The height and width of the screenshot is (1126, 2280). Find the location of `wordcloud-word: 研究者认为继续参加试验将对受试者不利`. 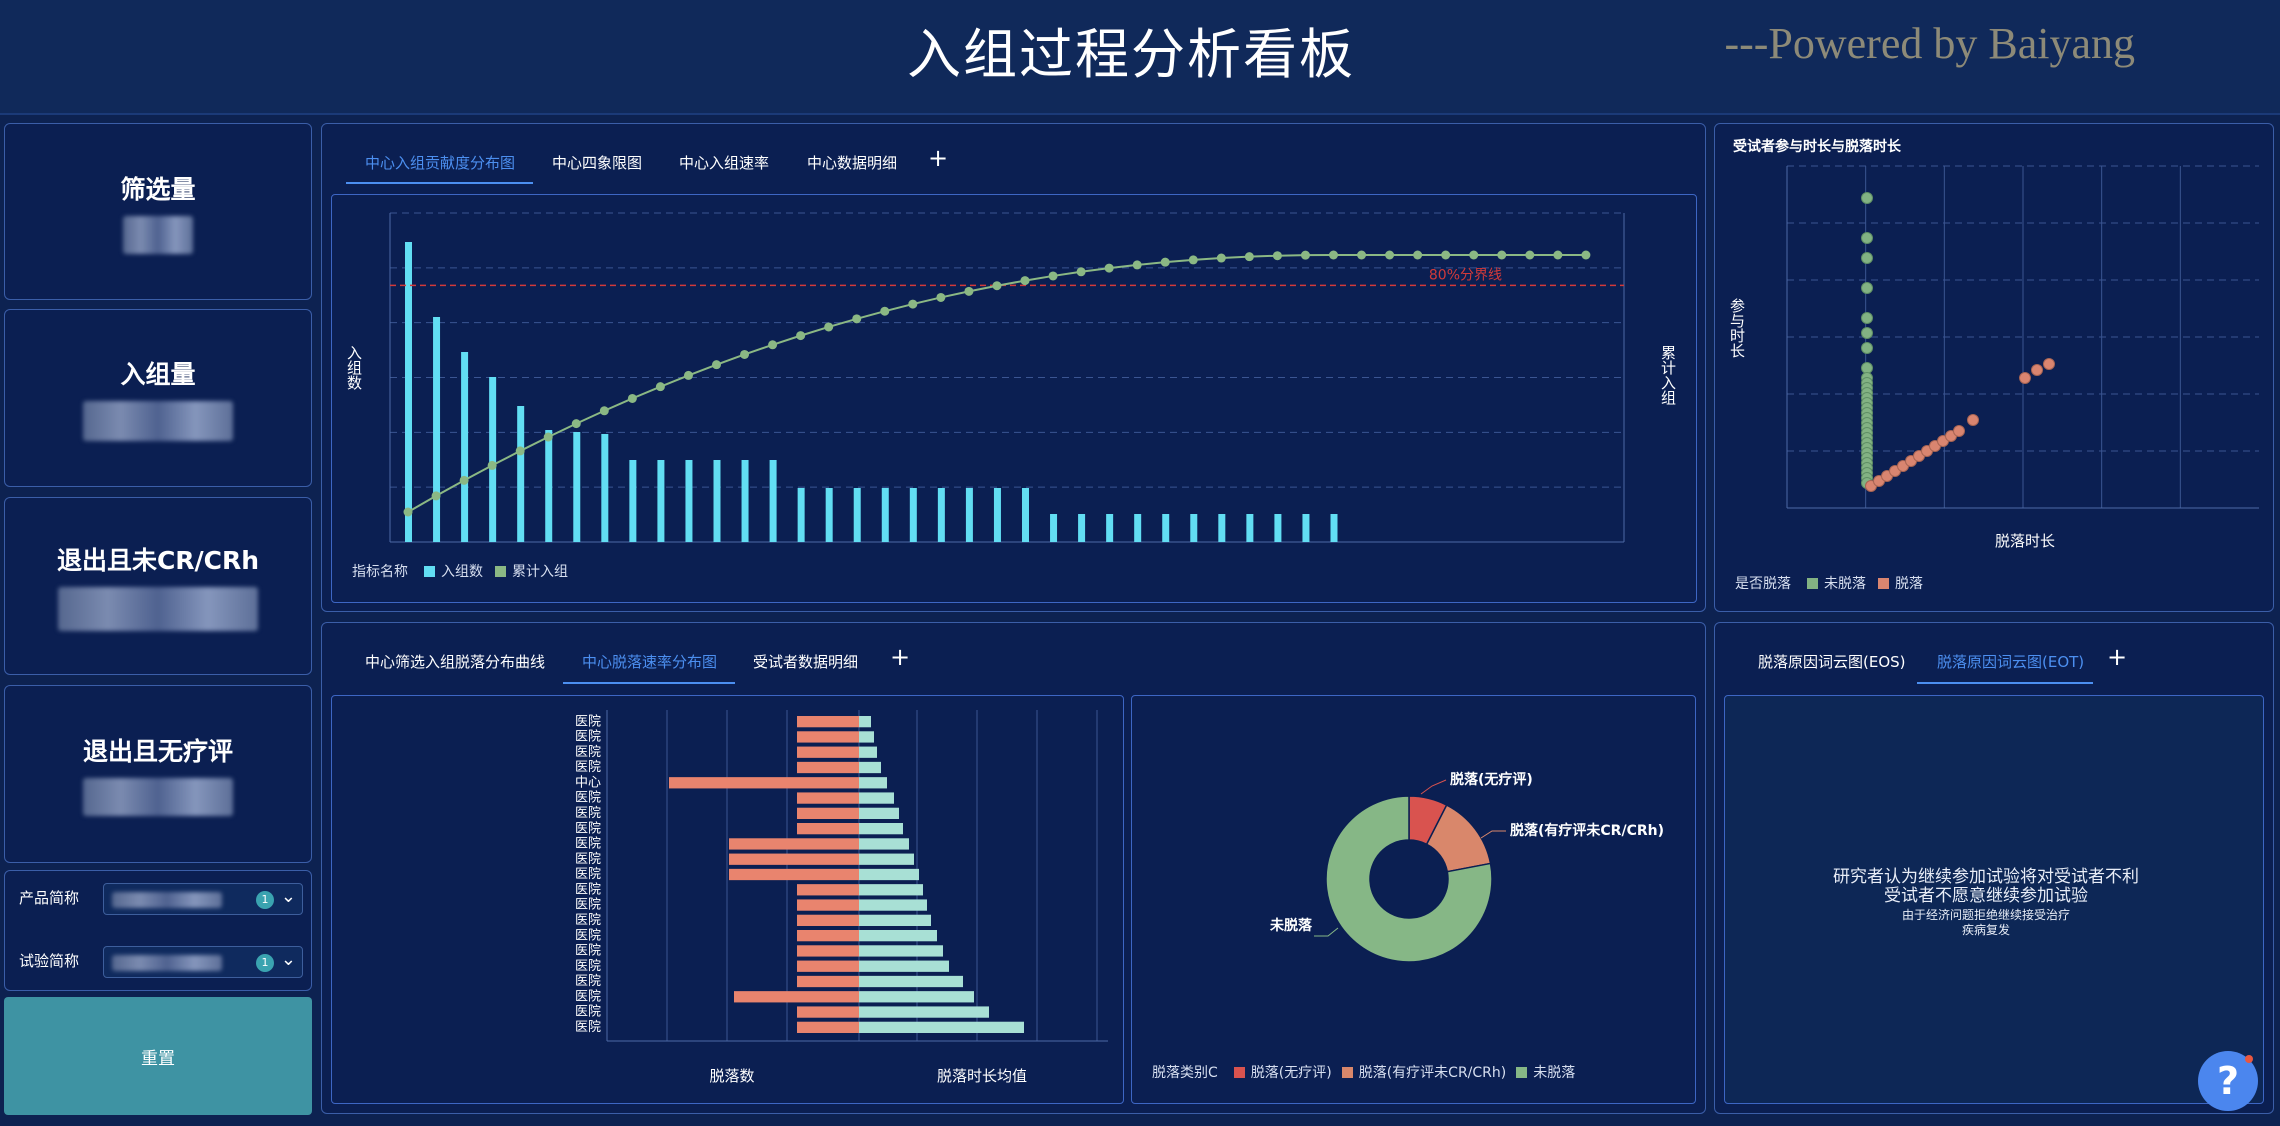

wordcloud-word: 研究者认为继续参加试验将对受试者不利 is located at coordinates (1986, 877).